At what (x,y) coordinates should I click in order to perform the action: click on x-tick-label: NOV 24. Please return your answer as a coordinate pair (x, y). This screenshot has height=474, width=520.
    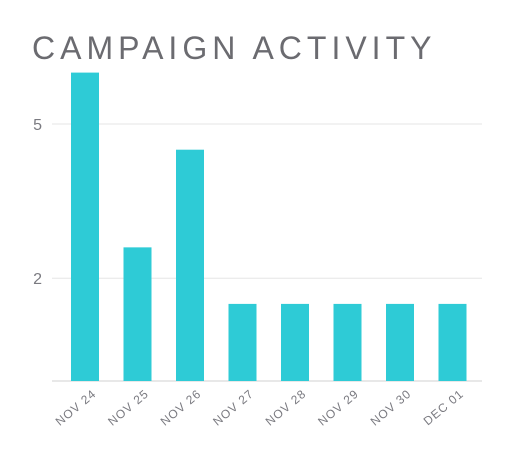
    Looking at the image, I should click on (76, 408).